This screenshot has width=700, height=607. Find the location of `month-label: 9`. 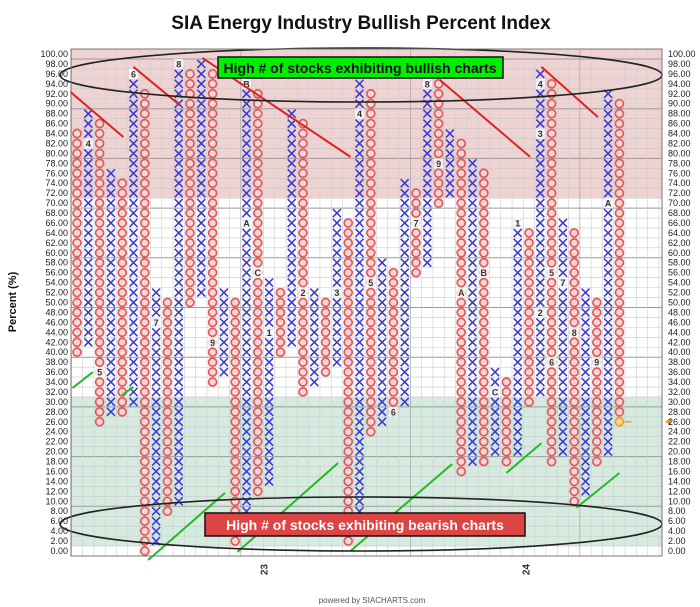

month-label: 9 is located at coordinates (438, 164).